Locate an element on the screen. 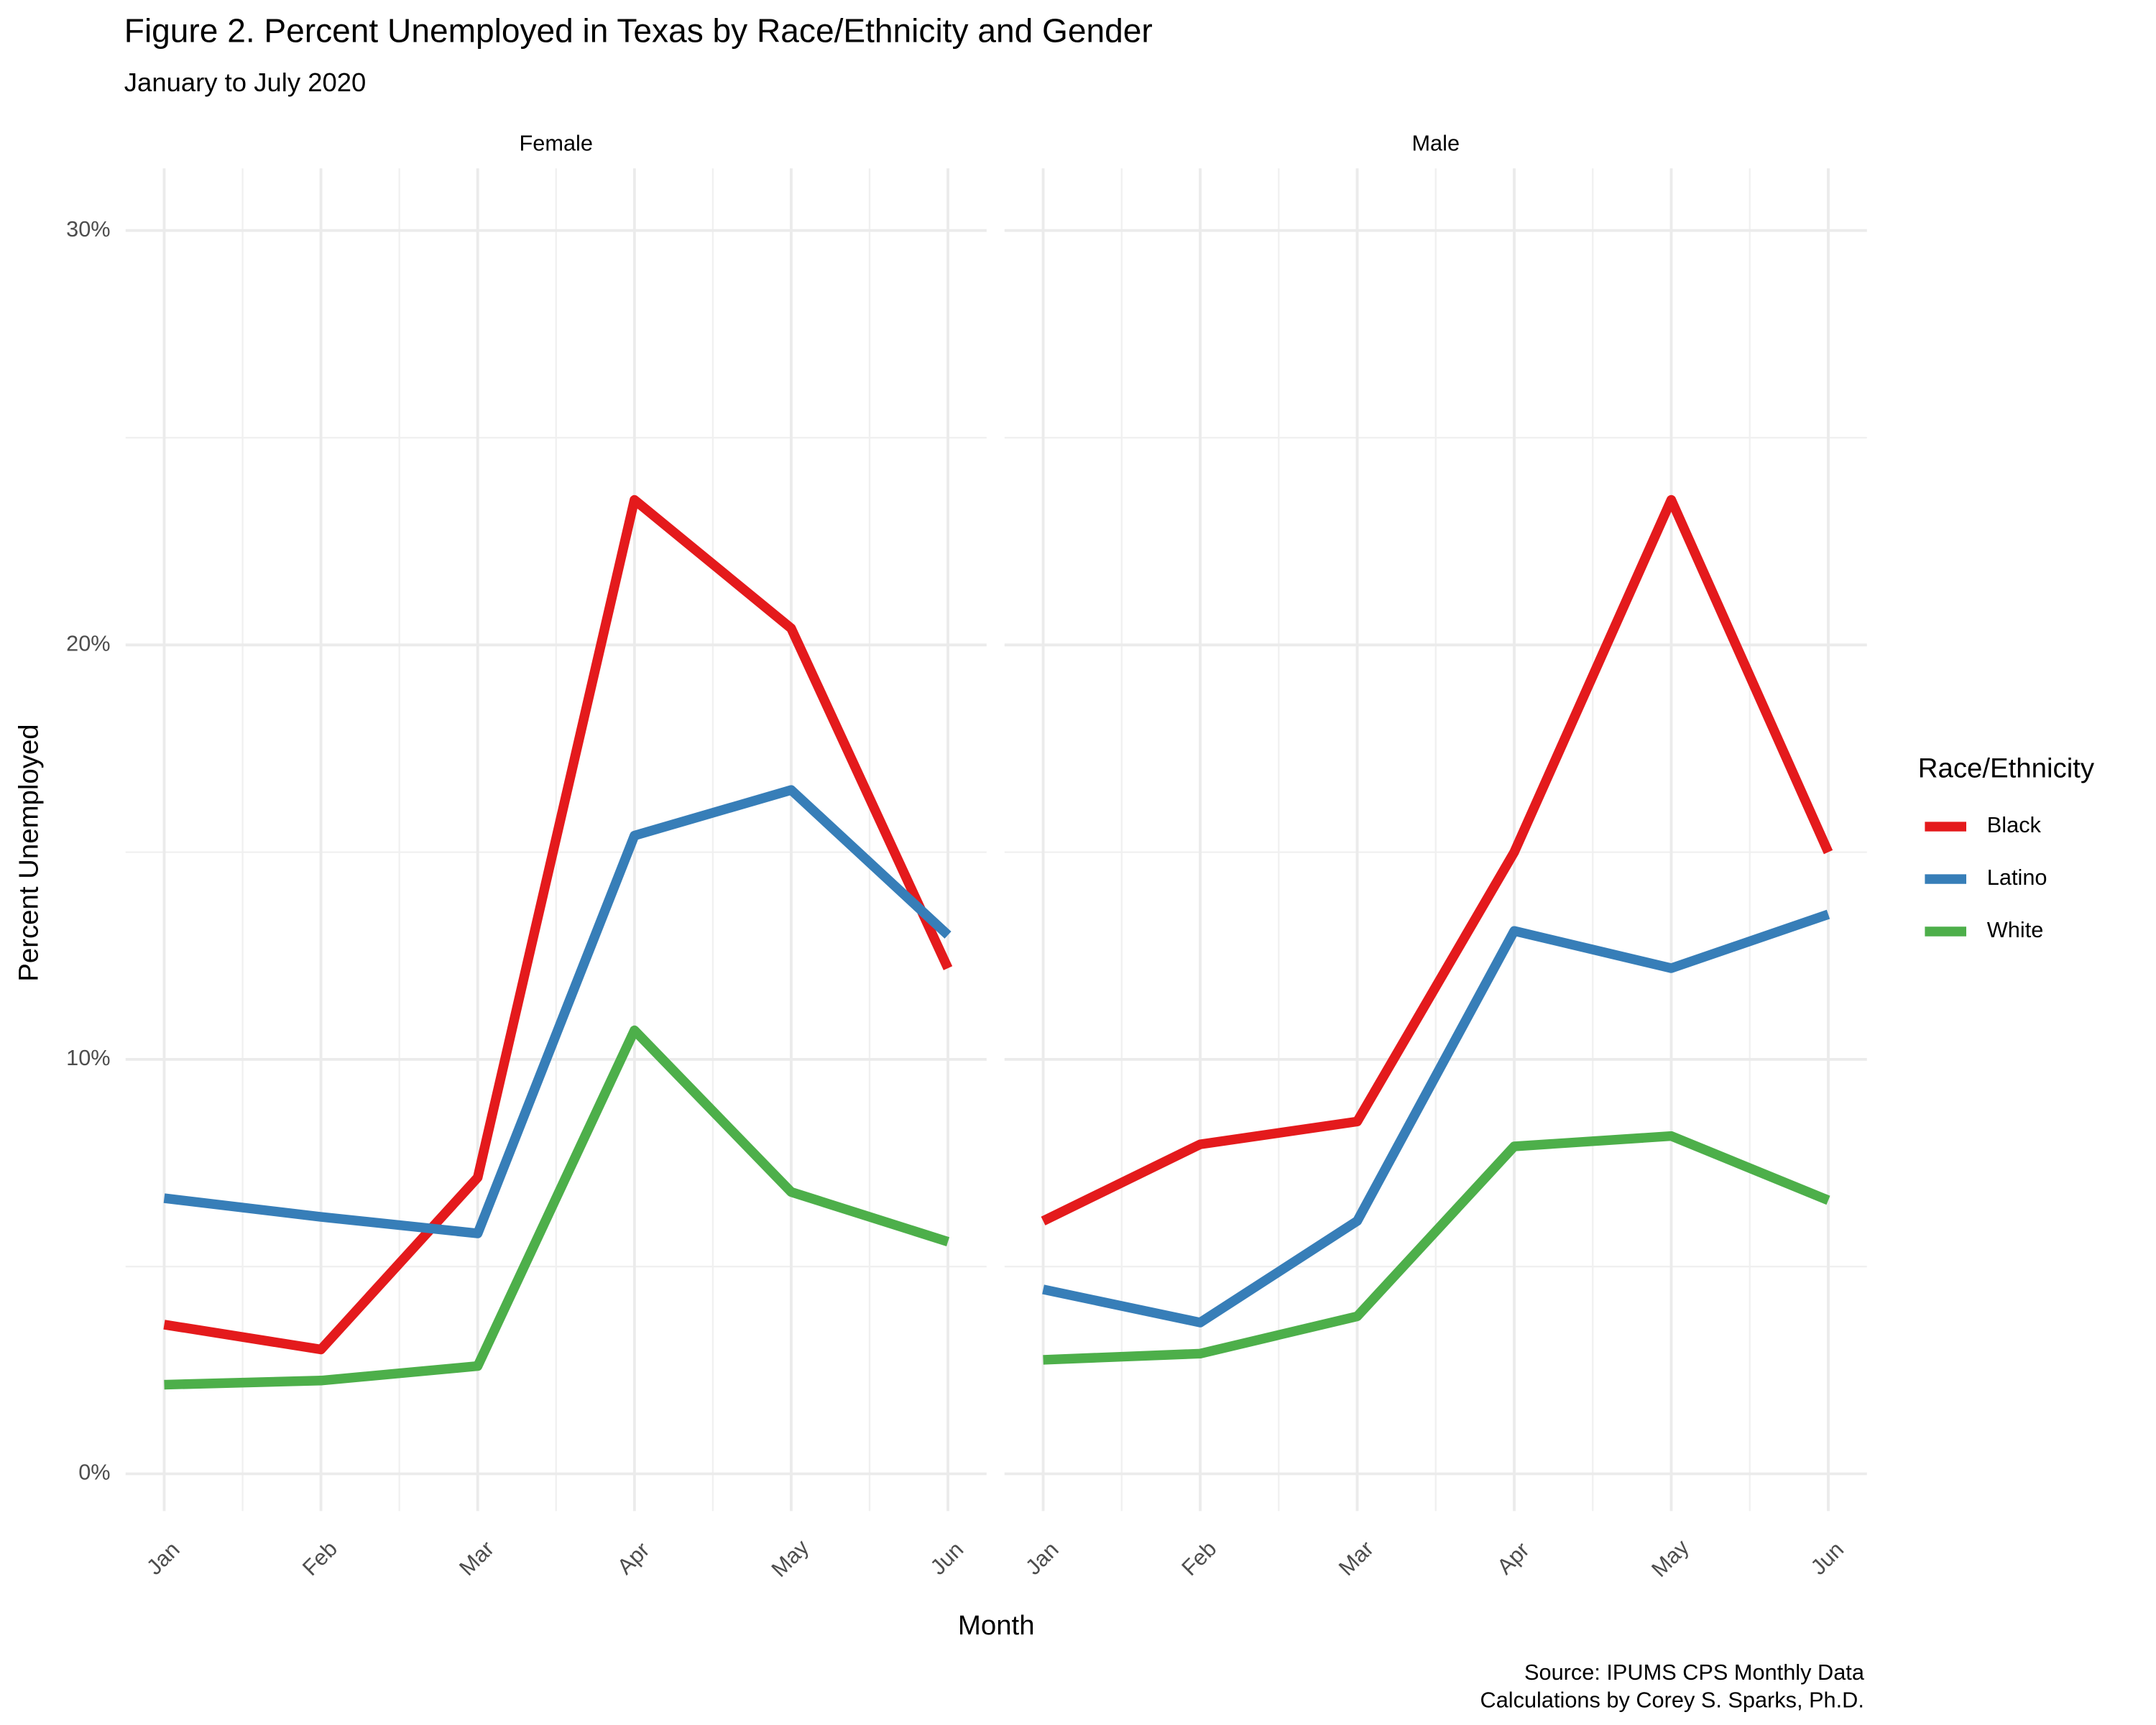 This screenshot has height=1725, width=2156. y-tick-label: 20% is located at coordinates (88, 643).